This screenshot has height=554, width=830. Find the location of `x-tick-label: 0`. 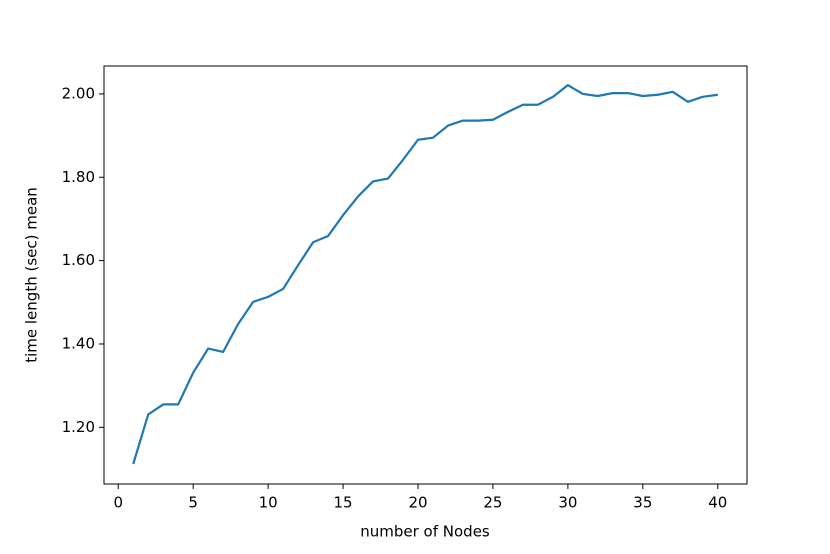

x-tick-label: 0 is located at coordinates (118, 503).